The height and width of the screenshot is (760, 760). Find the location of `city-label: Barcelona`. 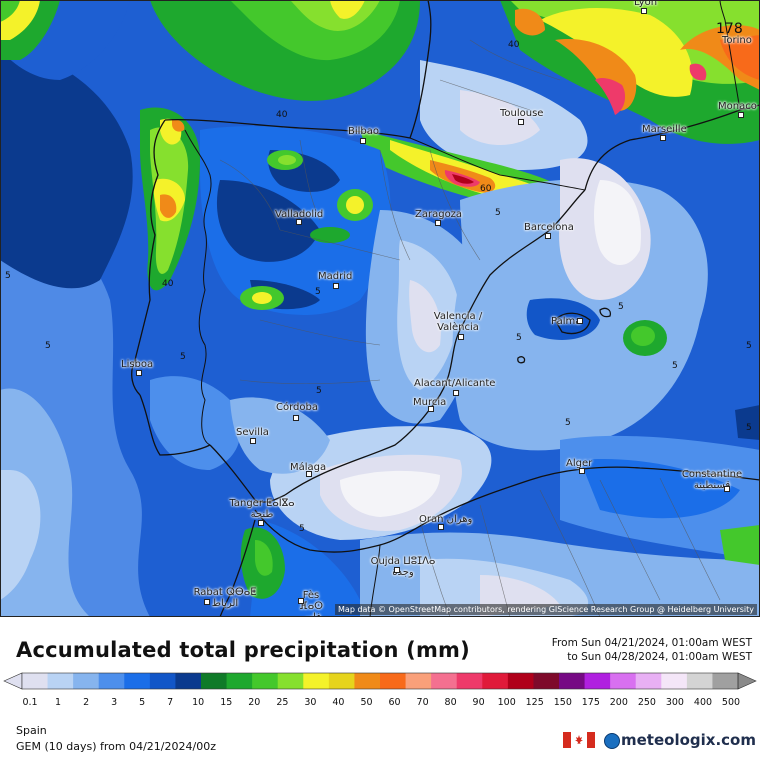

city-label: Barcelona is located at coordinates (549, 227).